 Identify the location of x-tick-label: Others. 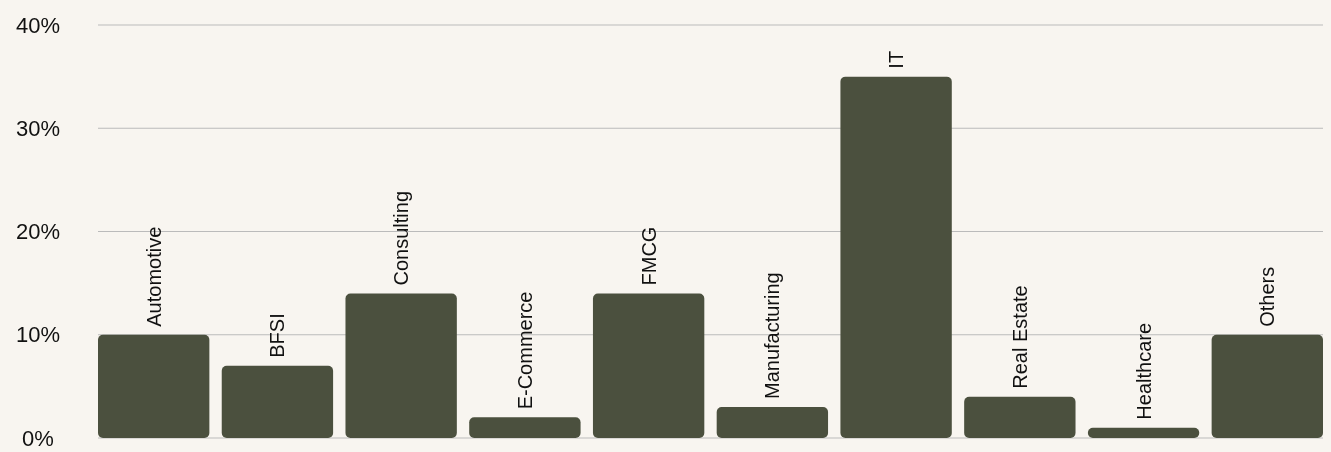
(1267, 296).